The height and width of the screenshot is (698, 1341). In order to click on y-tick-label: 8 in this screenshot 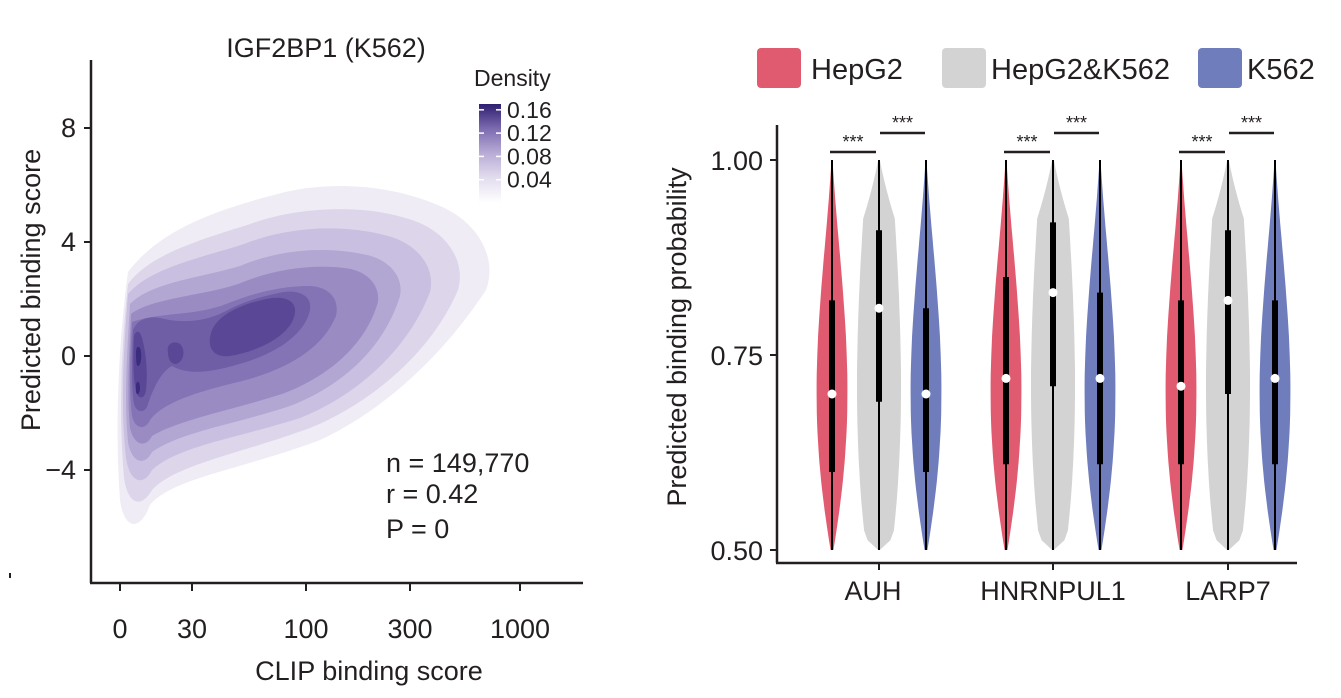, I will do `click(68, 128)`.